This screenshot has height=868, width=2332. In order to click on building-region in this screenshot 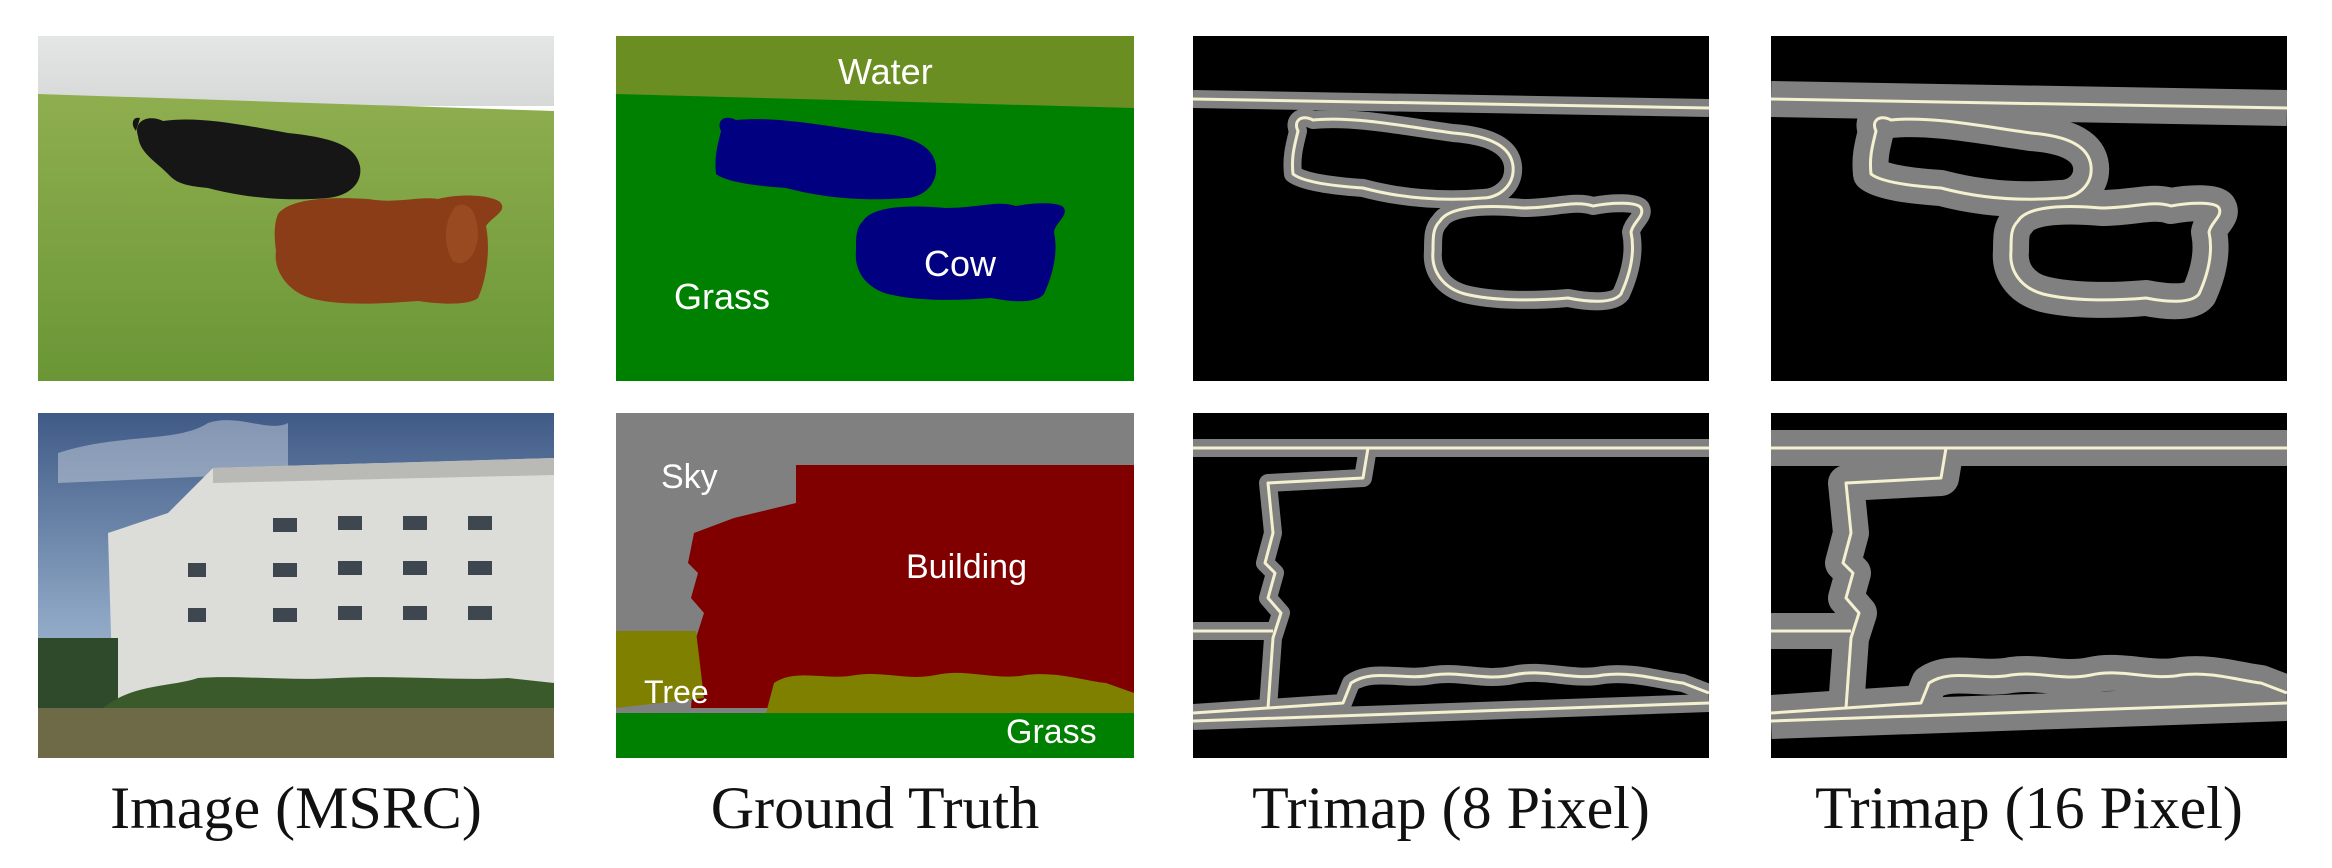, I will do `click(911, 586)`.